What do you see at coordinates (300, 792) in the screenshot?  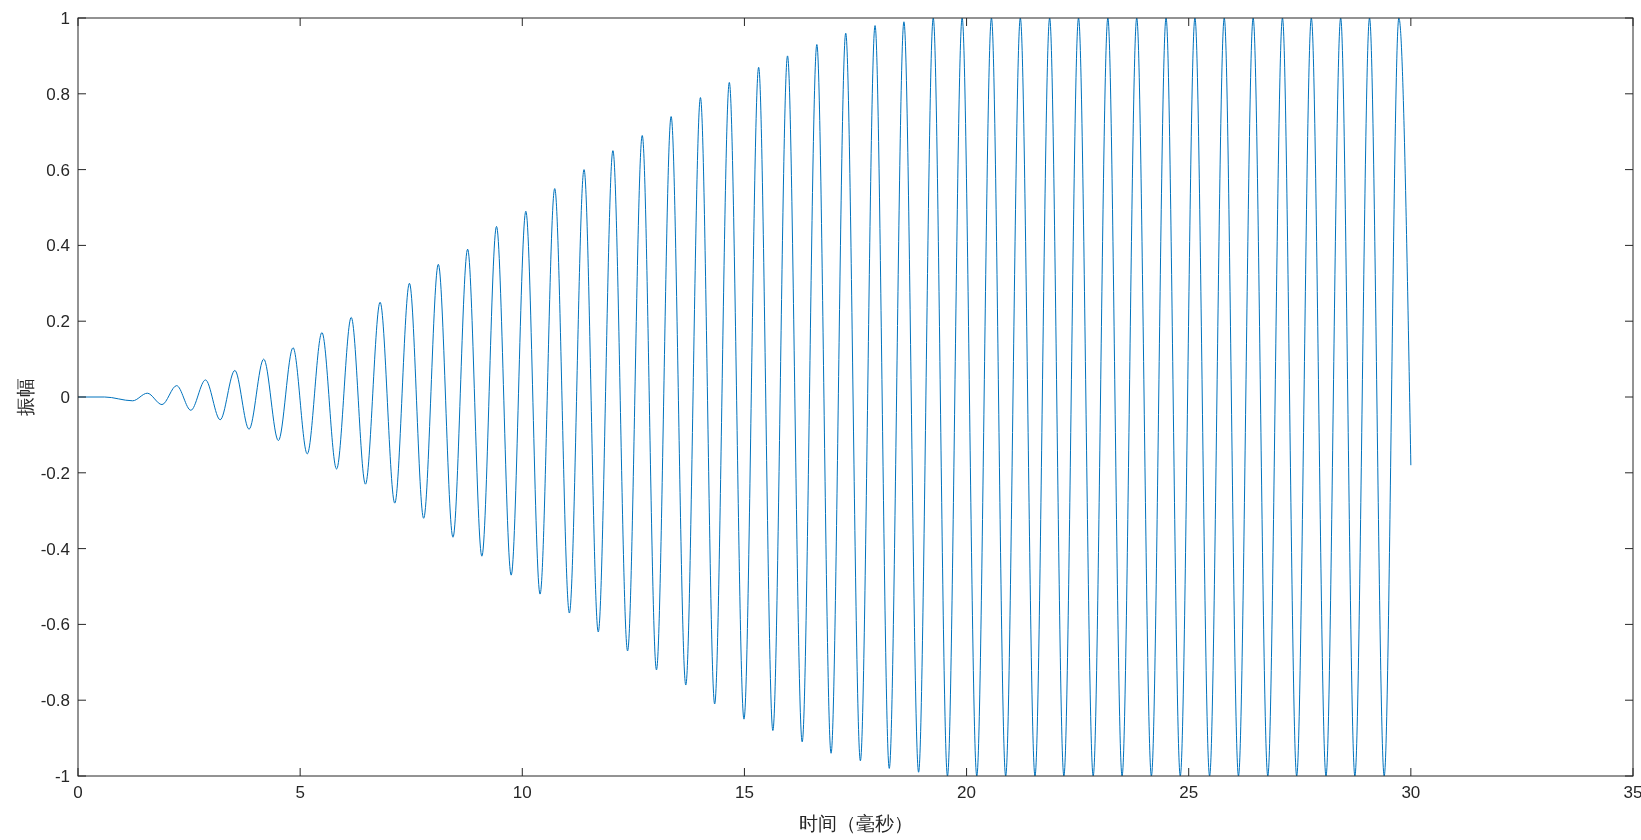 I see `x-tick-label: 5` at bounding box center [300, 792].